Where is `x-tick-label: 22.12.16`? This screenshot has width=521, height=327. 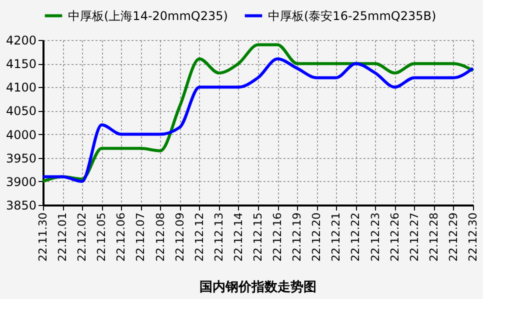 x-tick-label: 22.12.16 is located at coordinates (277, 237).